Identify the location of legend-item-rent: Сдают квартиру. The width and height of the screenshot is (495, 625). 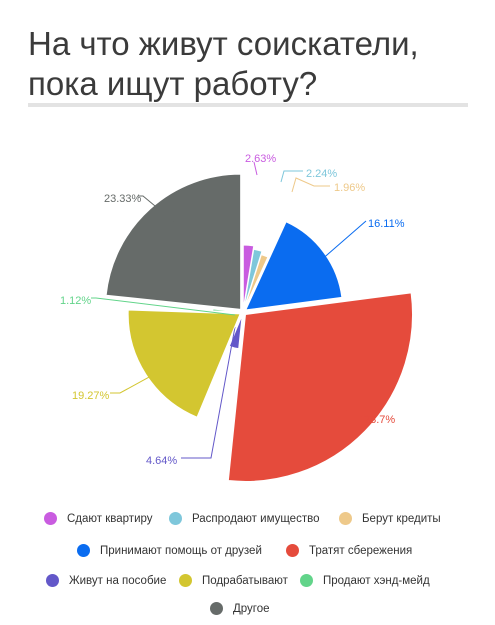
(98, 518).